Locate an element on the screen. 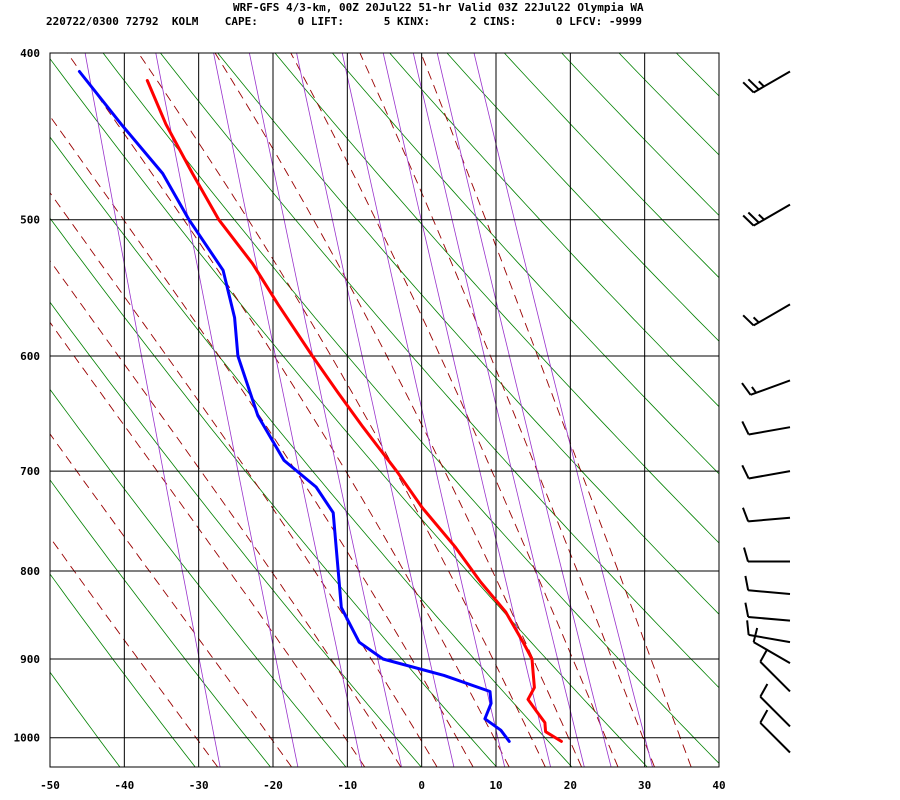 This screenshot has height=800, width=900. y-tick-label: 700 is located at coordinates (30, 471).